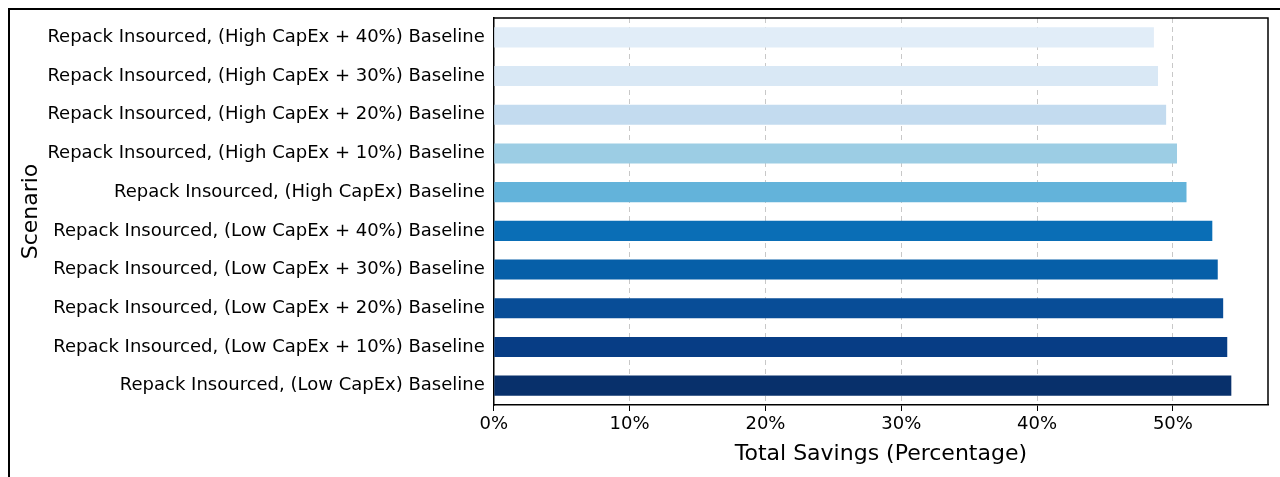  Describe the element at coordinates (1037, 423) in the screenshot. I see `x-tick-label: 40%` at that location.